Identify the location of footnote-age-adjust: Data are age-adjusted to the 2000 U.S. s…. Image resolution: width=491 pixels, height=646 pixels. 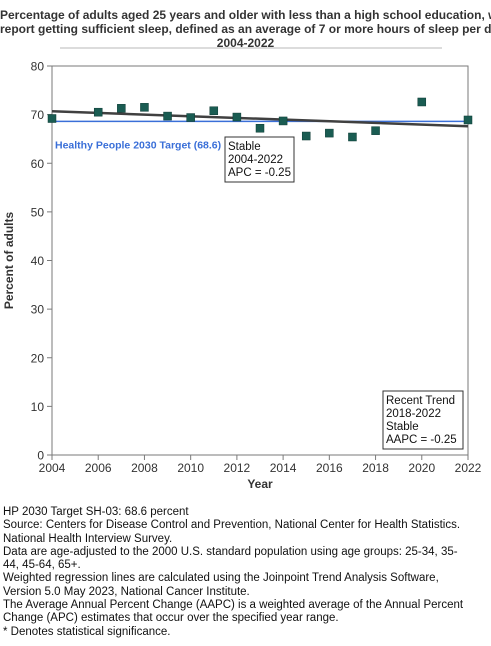
(230, 551).